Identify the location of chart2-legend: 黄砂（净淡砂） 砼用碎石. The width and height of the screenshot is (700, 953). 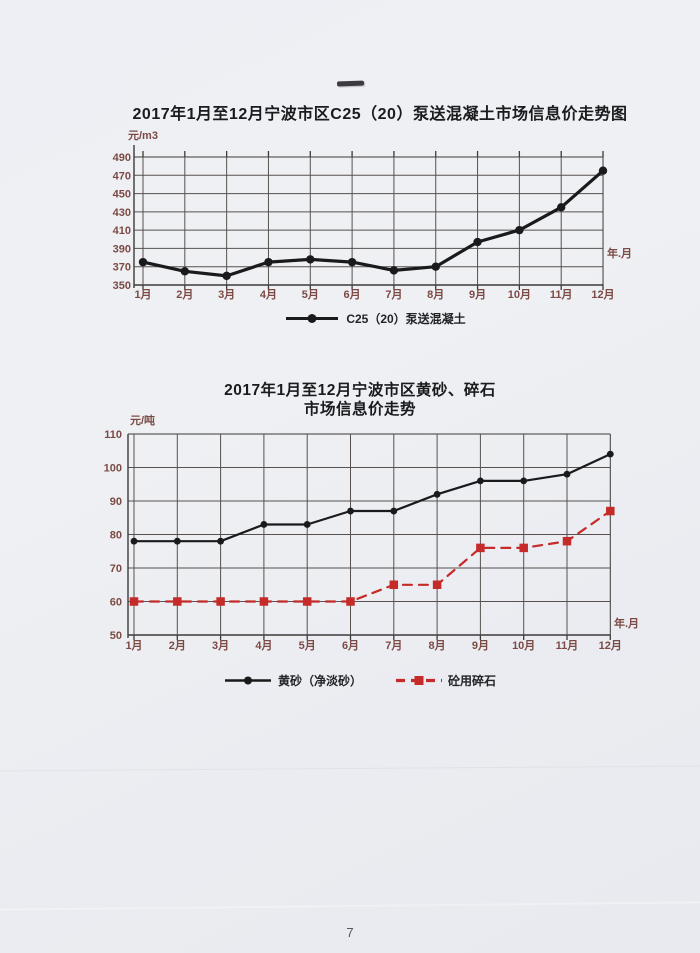
(360, 680).